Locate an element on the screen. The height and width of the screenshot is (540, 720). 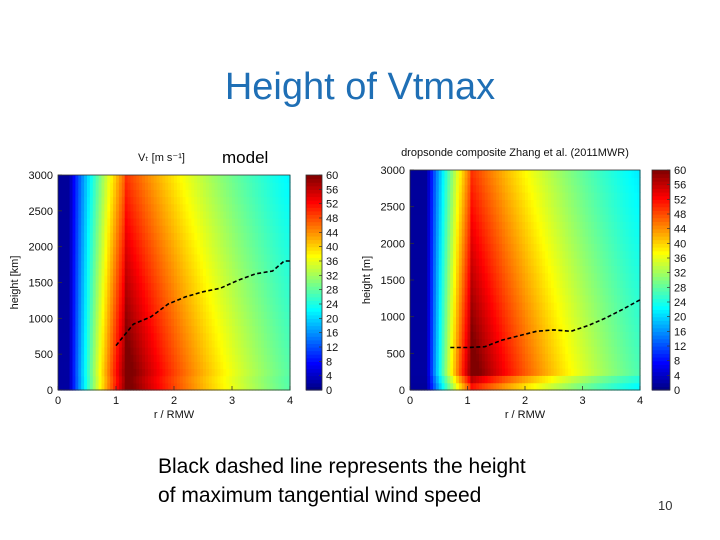
y-tick-label: 3000 is located at coordinates (41, 176).